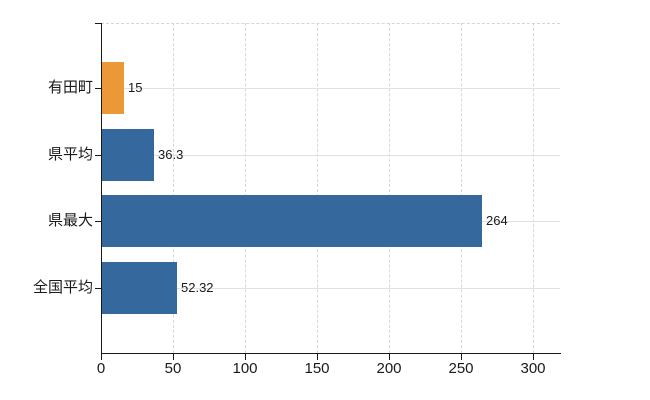 This screenshot has width=650, height=400. What do you see at coordinates (317, 368) in the screenshot?
I see `x-tick-label: 150` at bounding box center [317, 368].